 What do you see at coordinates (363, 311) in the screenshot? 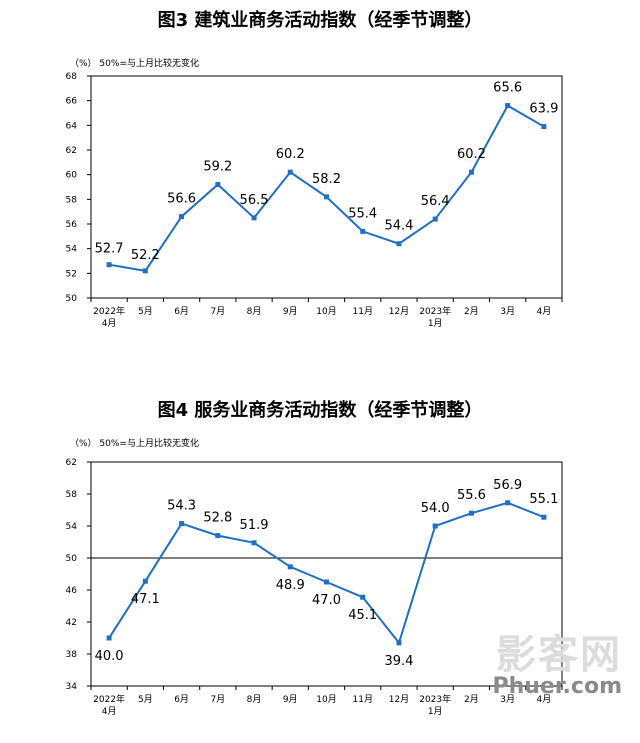
I see `x-tick-label: 11月` at bounding box center [363, 311].